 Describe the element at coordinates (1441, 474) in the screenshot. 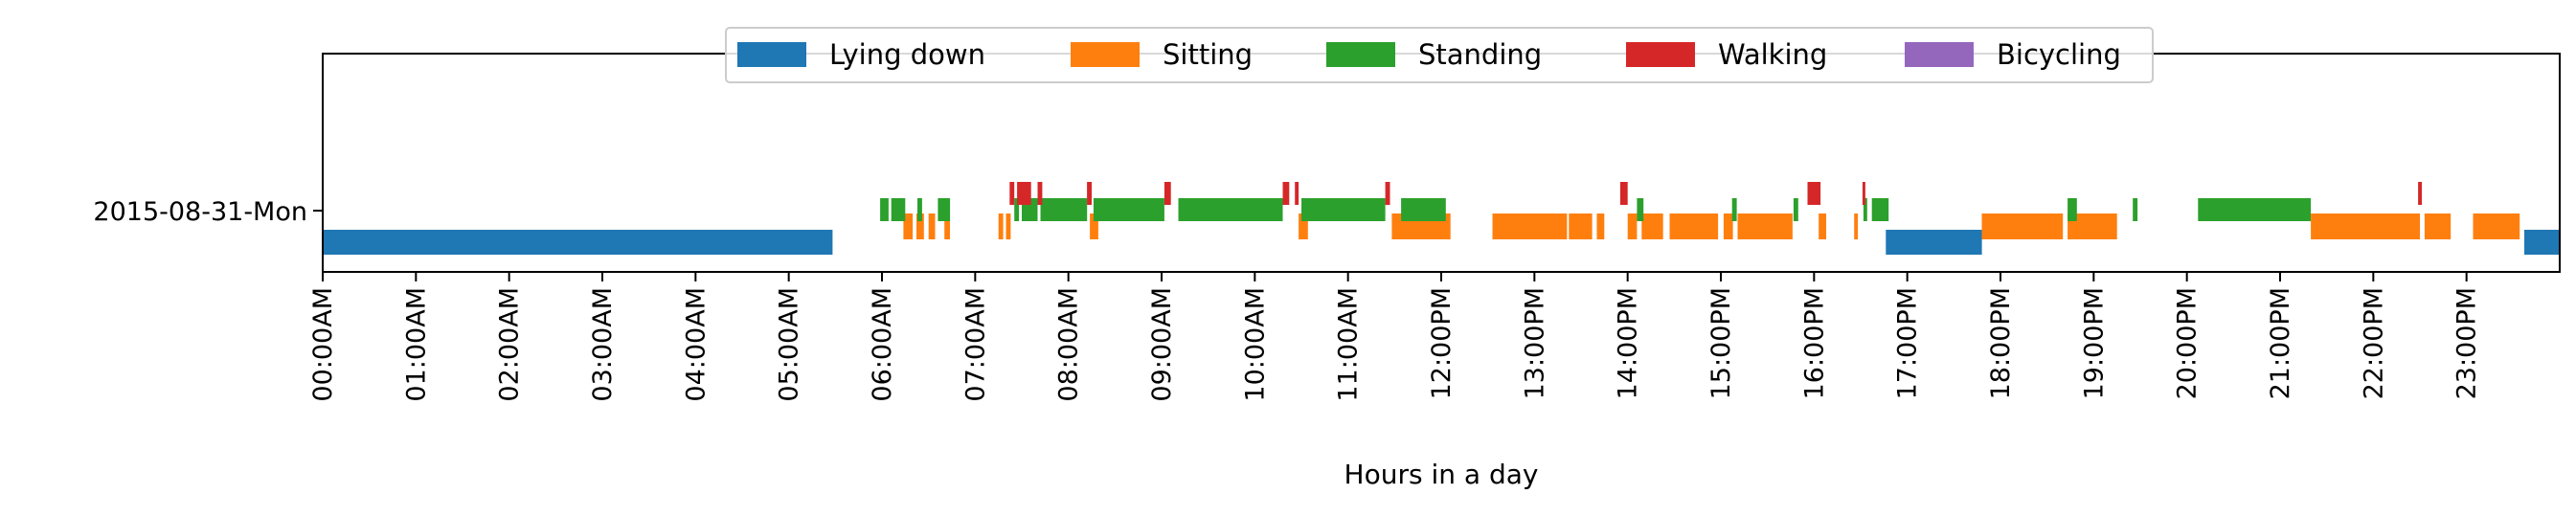

I see `x-axis-label: Hours in a day` at that location.